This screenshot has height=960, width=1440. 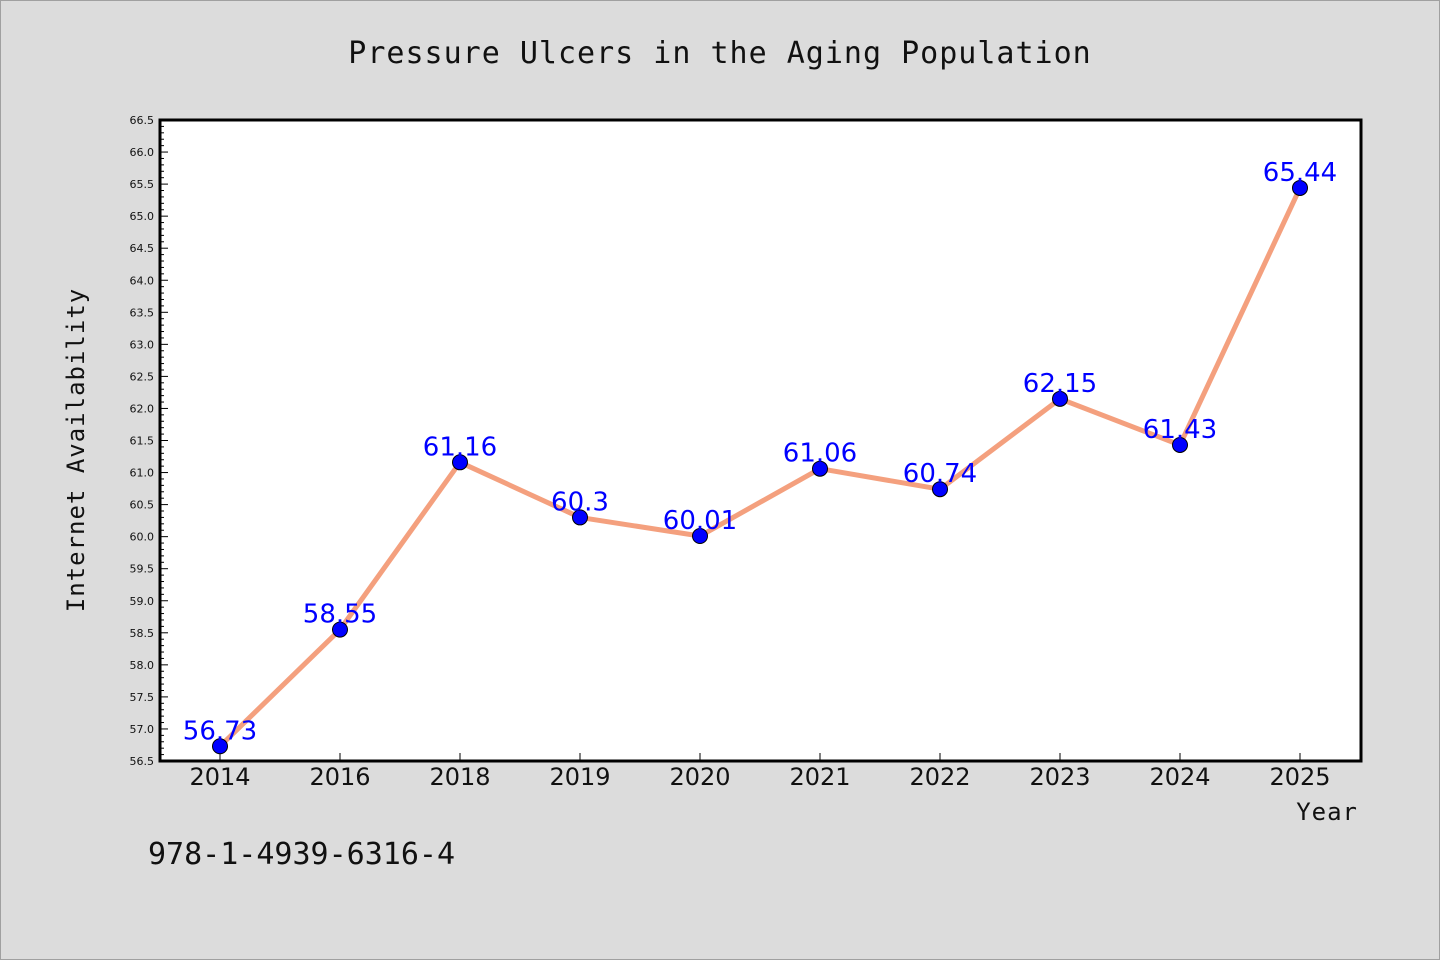 What do you see at coordinates (819, 777) in the screenshot?
I see `x-tick-label: 2021` at bounding box center [819, 777].